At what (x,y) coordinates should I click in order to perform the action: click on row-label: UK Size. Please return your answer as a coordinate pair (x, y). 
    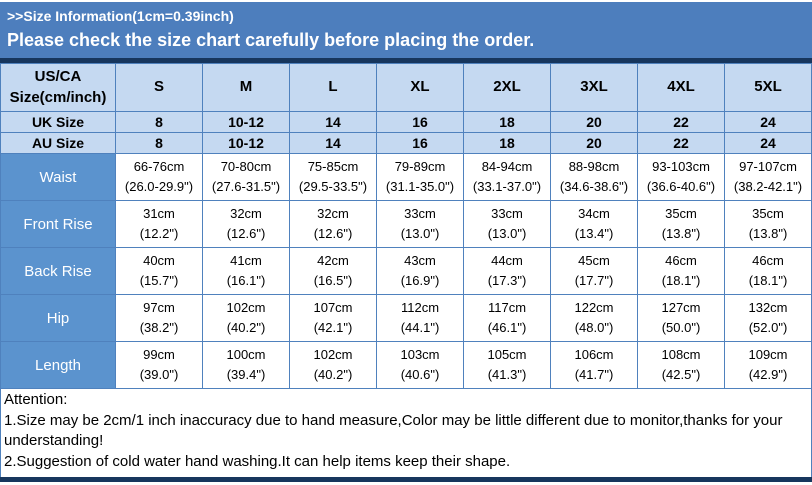
    Looking at the image, I should click on (58, 122).